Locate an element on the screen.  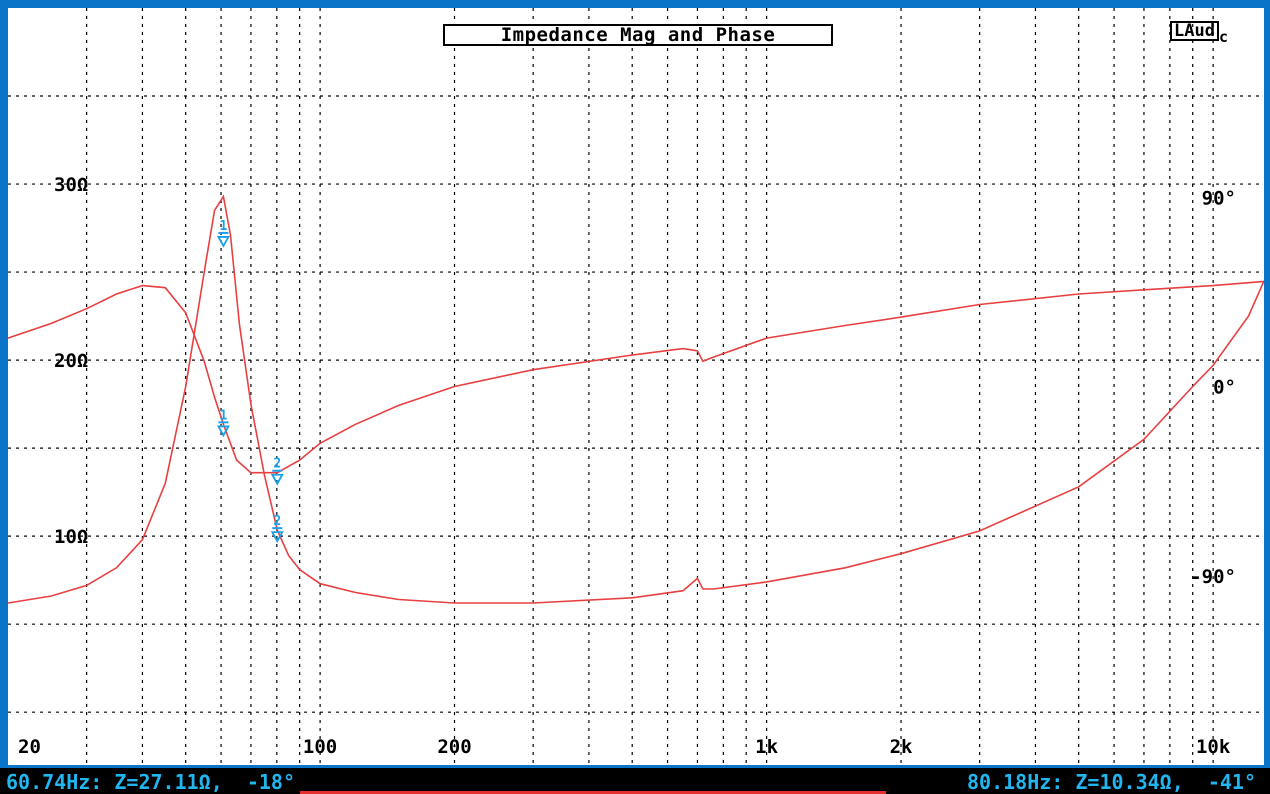
x-tick-label: 10k is located at coordinates (1213, 747).